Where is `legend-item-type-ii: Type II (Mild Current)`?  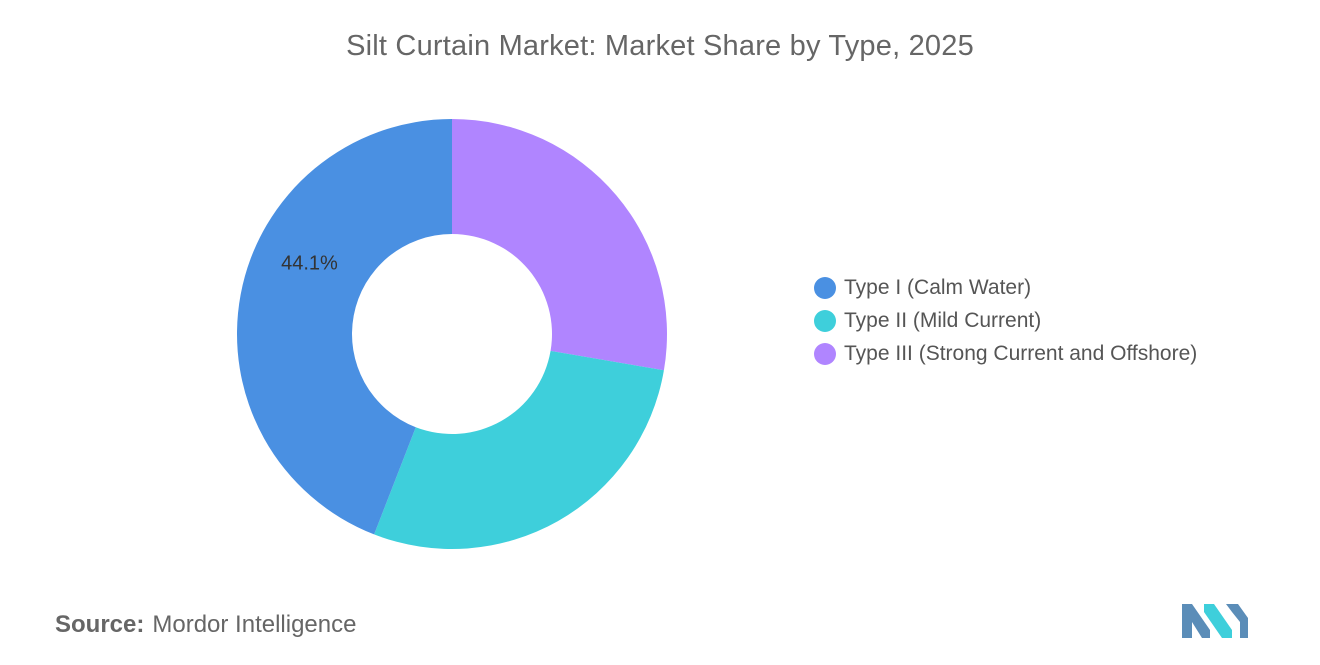
legend-item-type-ii: Type II (Mild Current) is located at coordinates (1005, 320).